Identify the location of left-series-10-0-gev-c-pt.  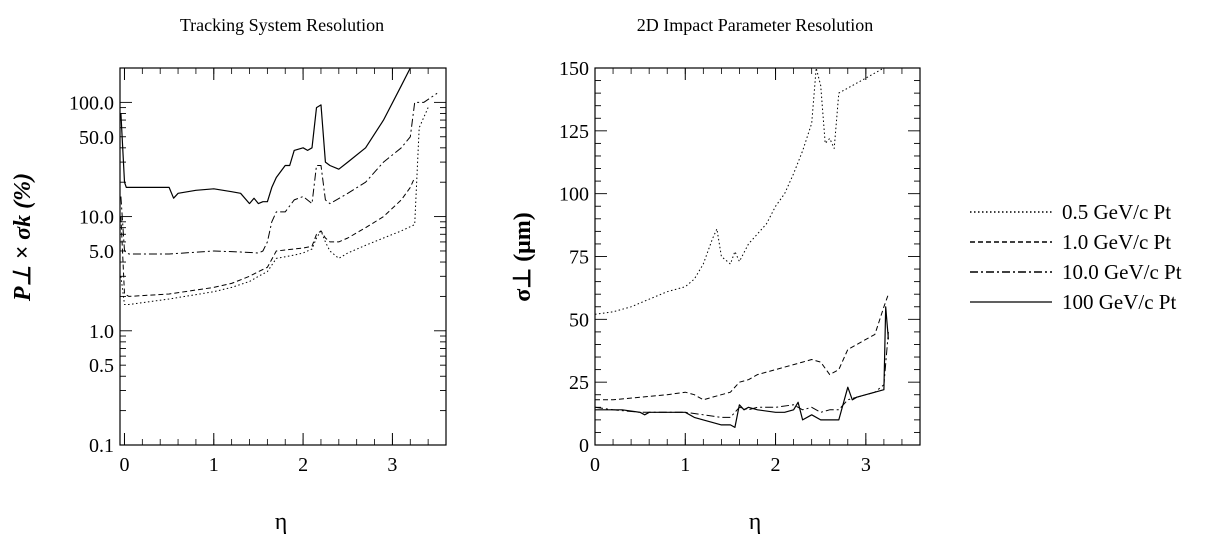
(279, 173).